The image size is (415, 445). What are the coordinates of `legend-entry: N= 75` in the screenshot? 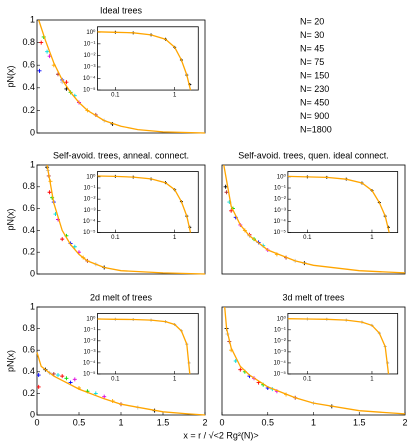 It's located at (312, 62).